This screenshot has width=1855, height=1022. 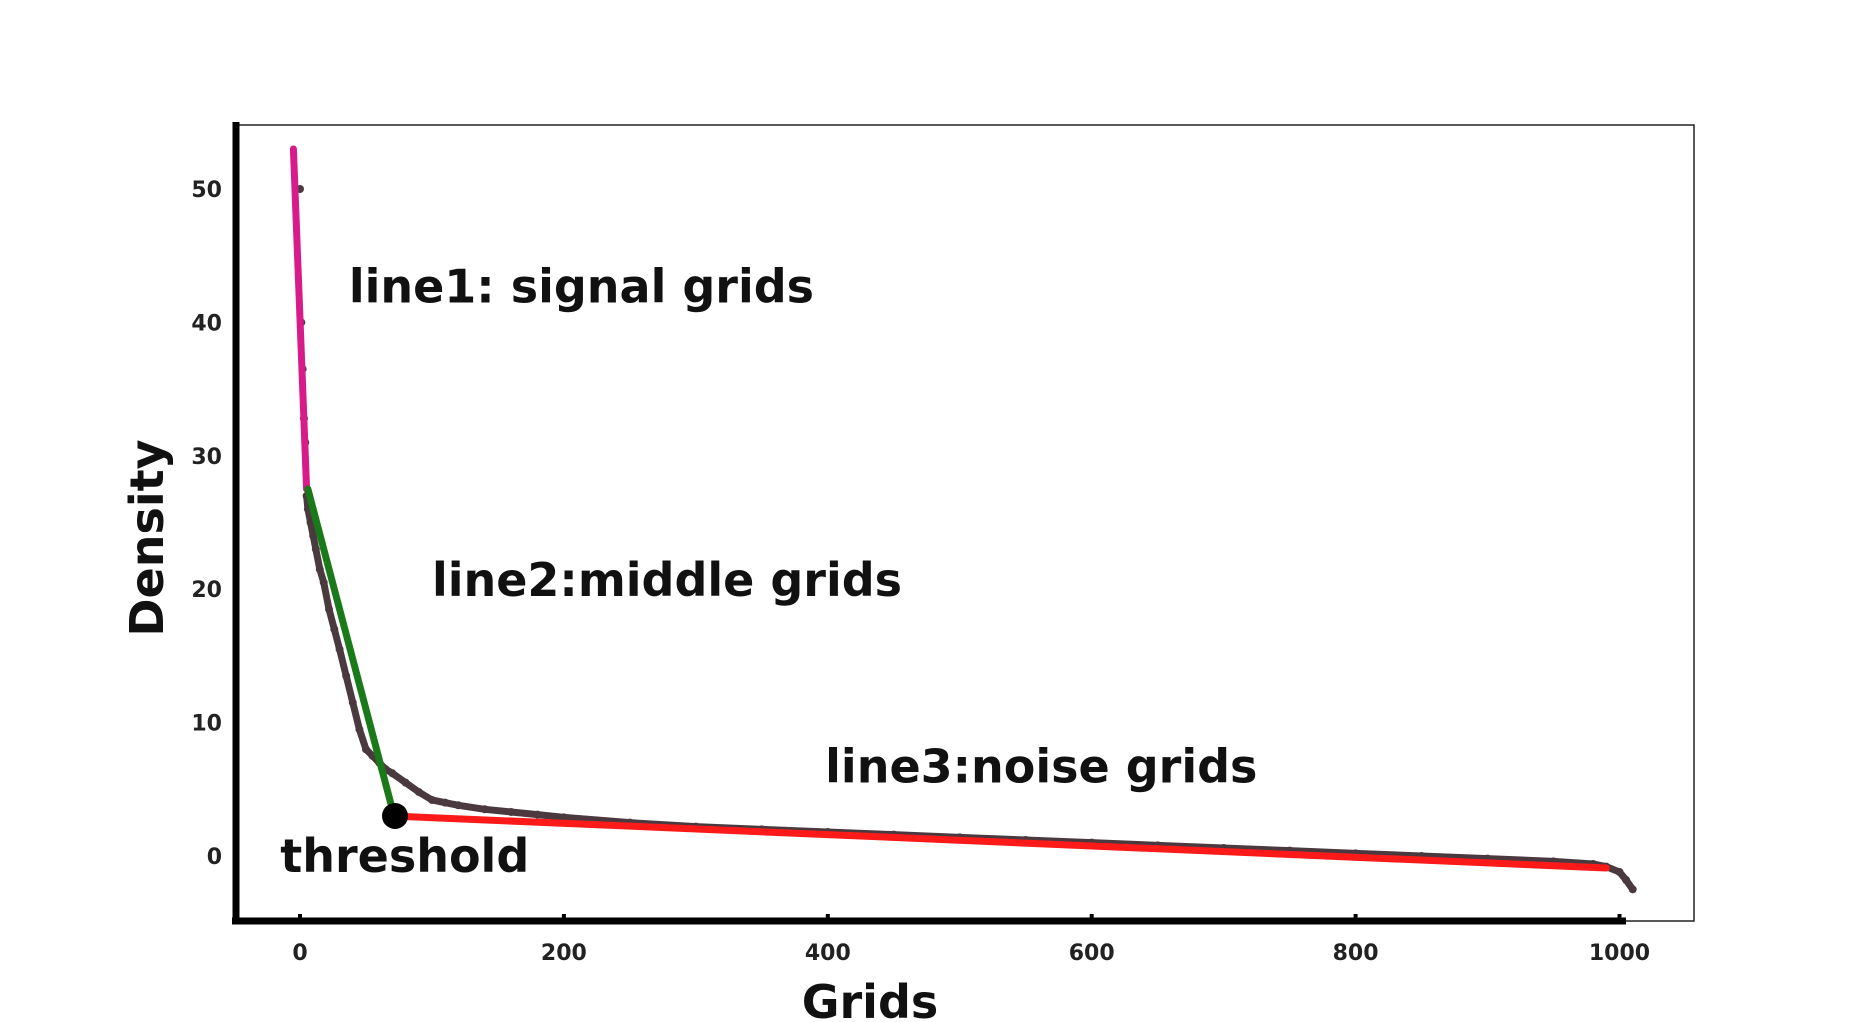 What do you see at coordinates (206, 457) in the screenshot?
I see `y-tick-label: 30` at bounding box center [206, 457].